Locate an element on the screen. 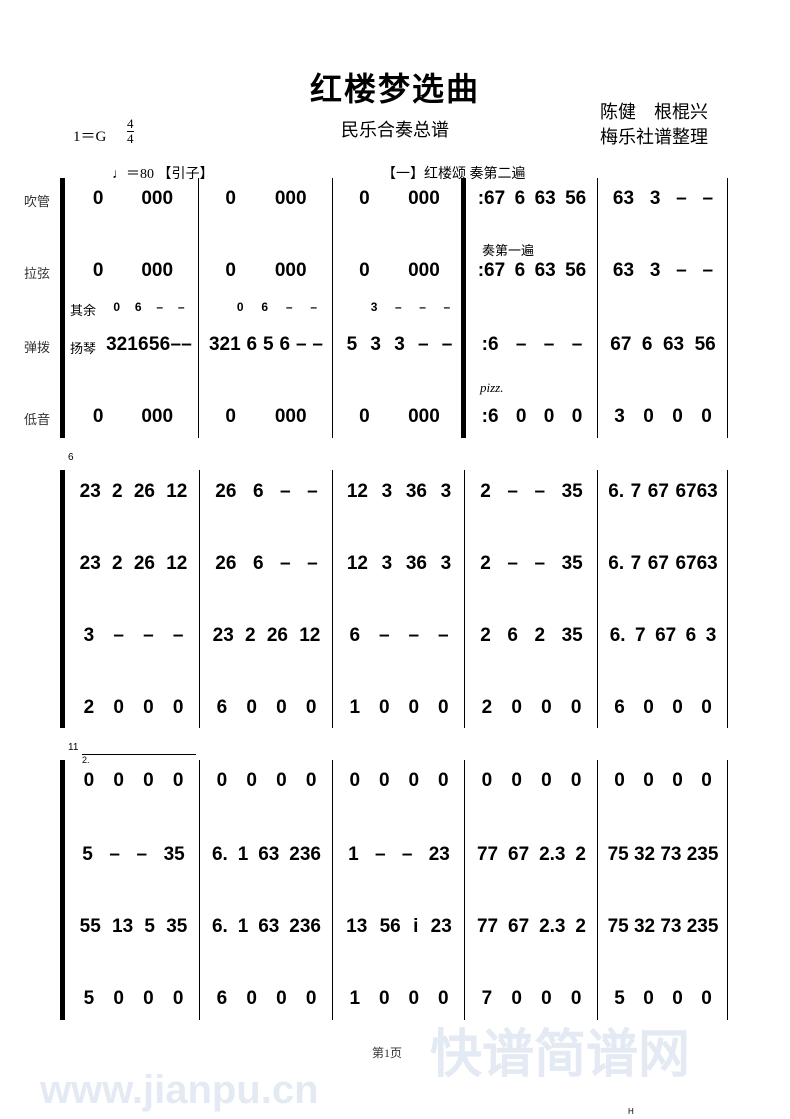 The image size is (790, 1119). page-number: 第1页 is located at coordinates (387, 1053).